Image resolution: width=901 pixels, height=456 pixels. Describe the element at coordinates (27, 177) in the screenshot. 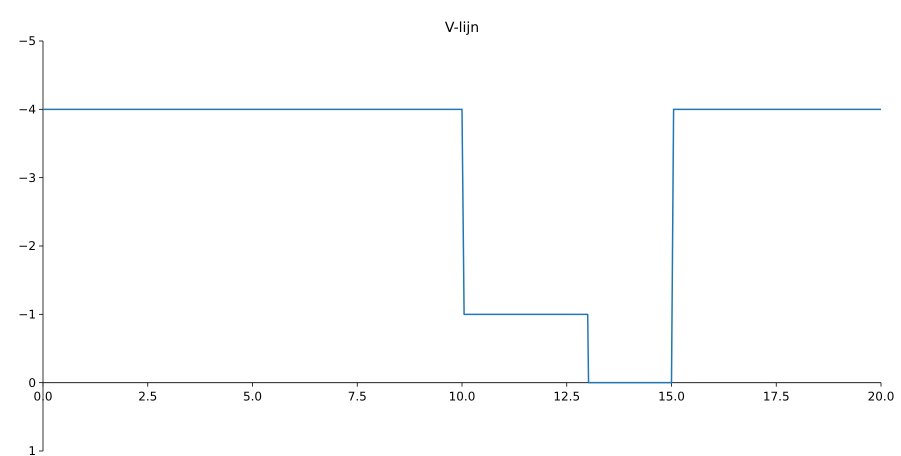

I see `y-tick-label: −3` at that location.